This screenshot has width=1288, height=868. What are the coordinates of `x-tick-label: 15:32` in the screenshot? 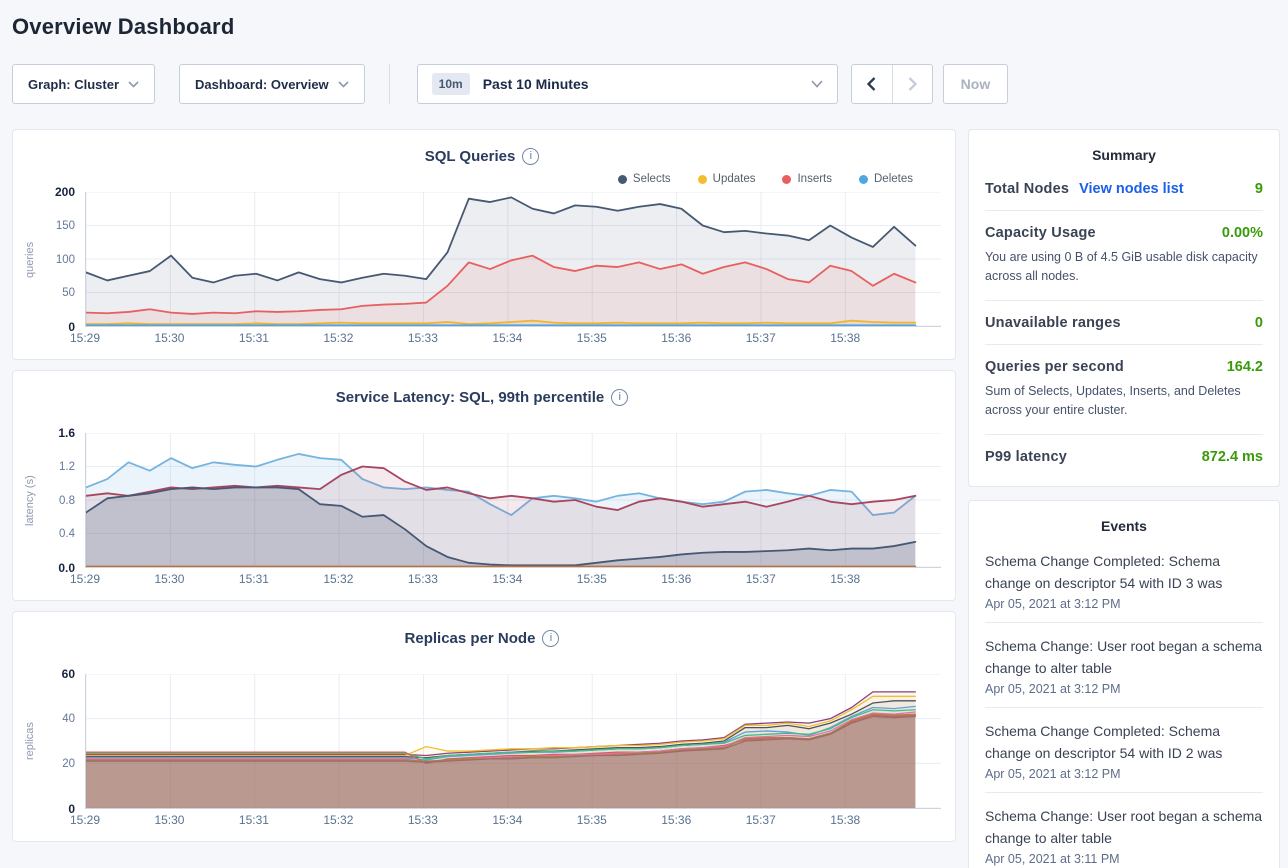 It's located at (338, 338).